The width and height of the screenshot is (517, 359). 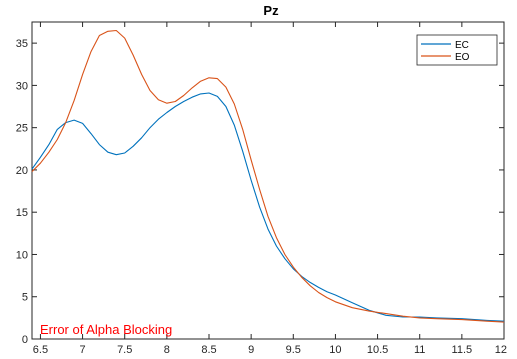 What do you see at coordinates (22, 255) in the screenshot?
I see `y-tick-label: 10` at bounding box center [22, 255].